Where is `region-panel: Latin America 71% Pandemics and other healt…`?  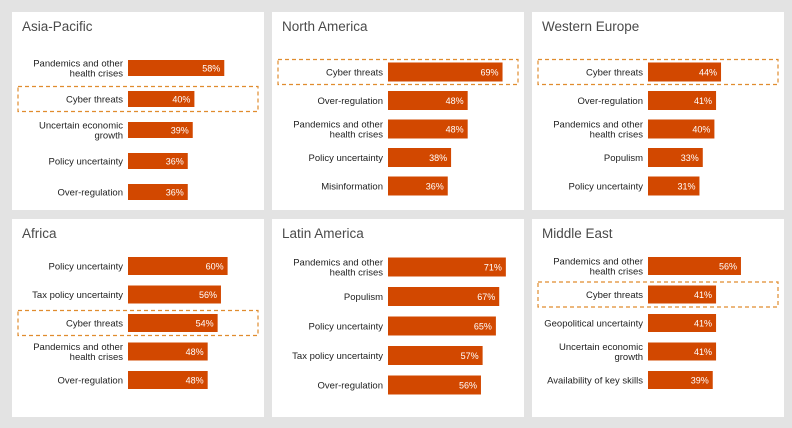
region-panel: Latin America 71% Pandemics and other healt… is located at coordinates (398, 318).